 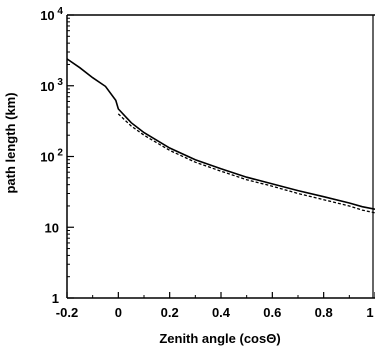 I want to click on y-tick-label: 1, so click(x=55, y=298).